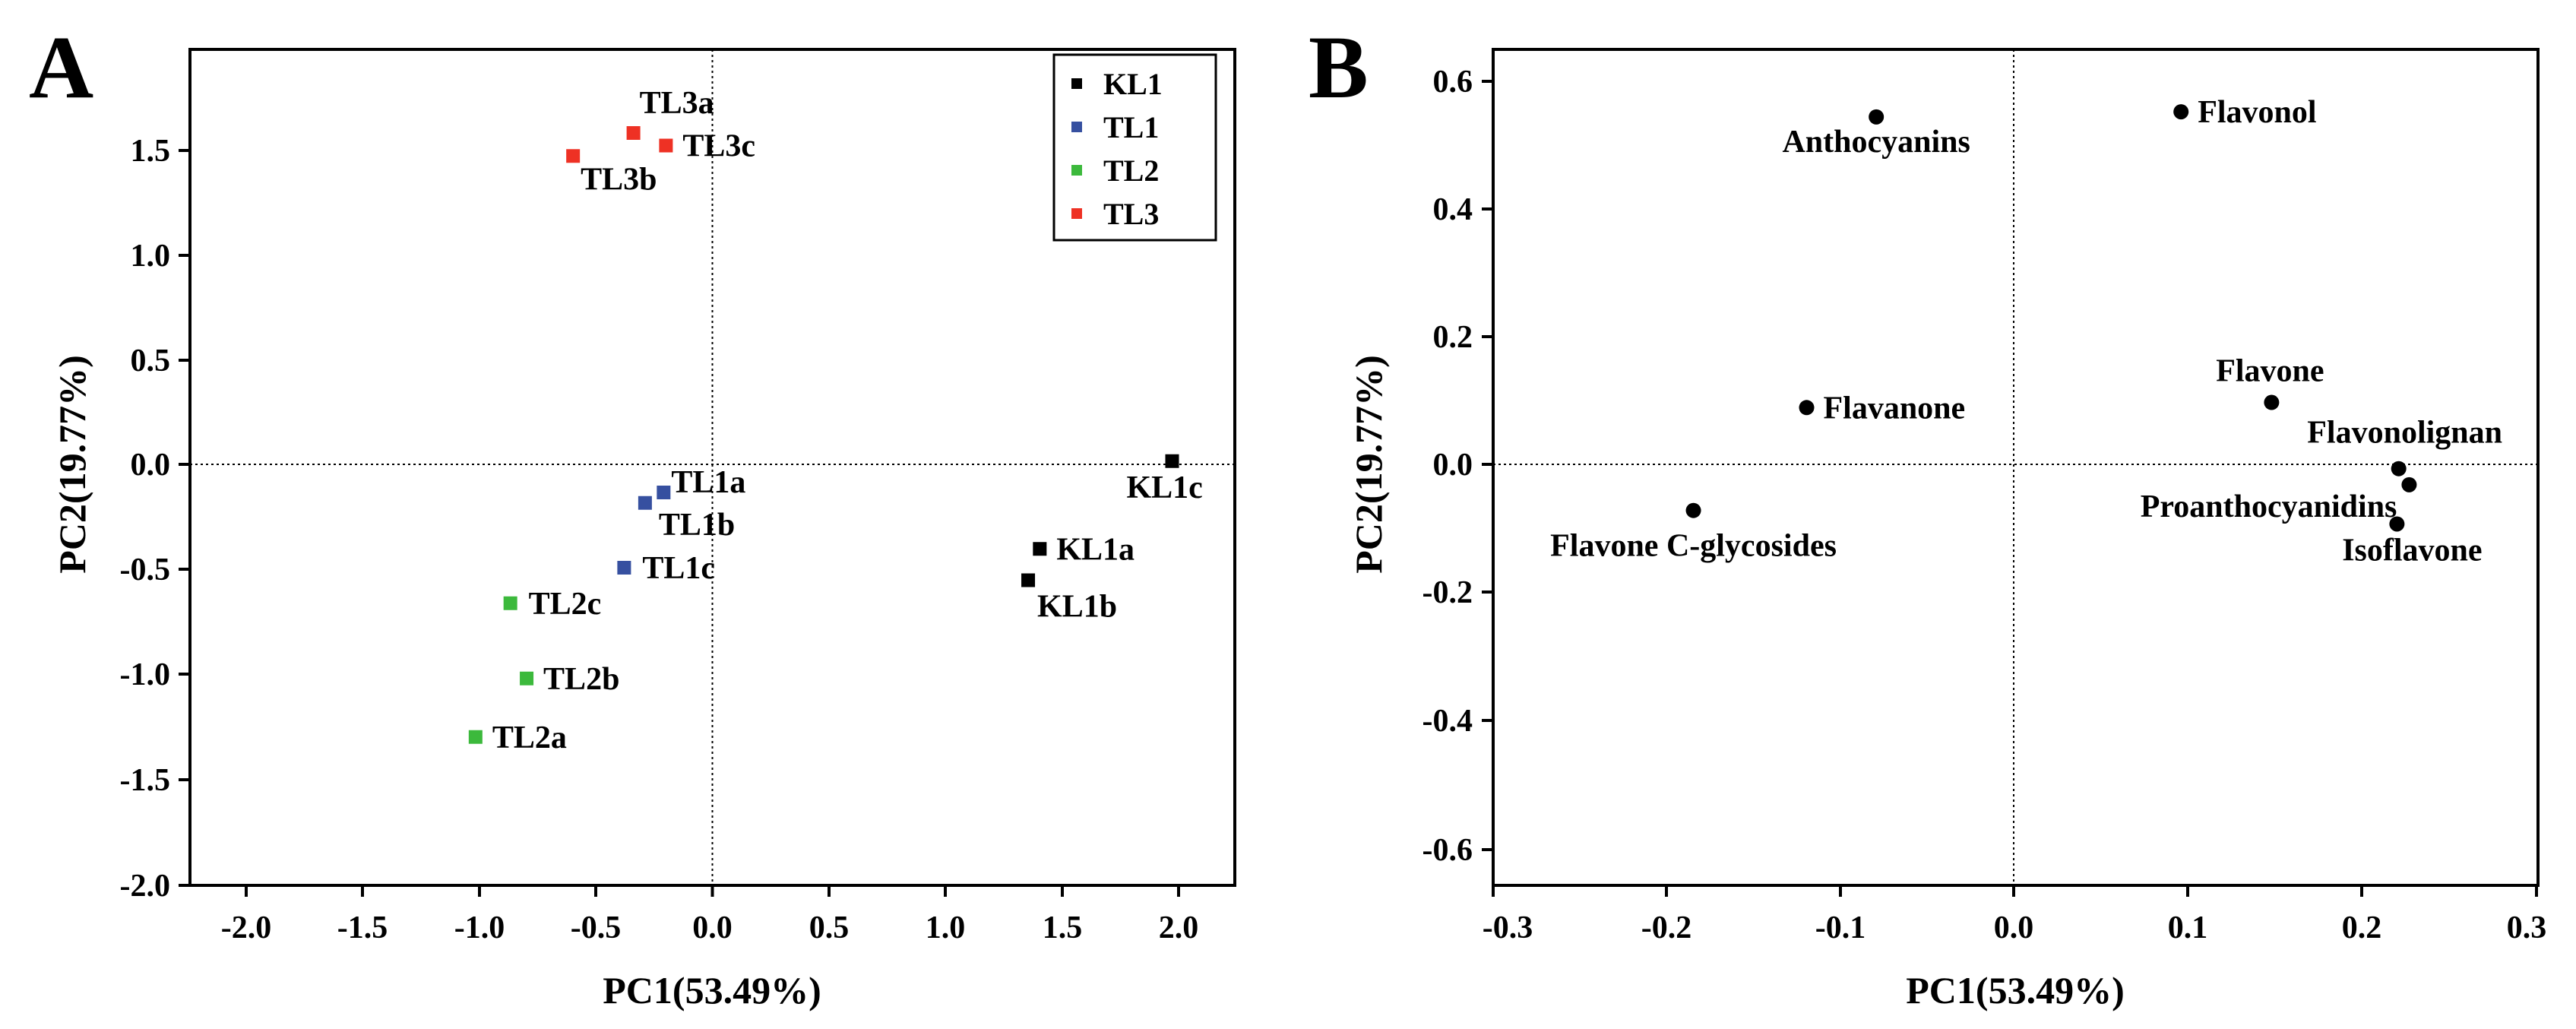  I want to click on panel-a-x-ticks: -2.0 -1.5 -1.0 -0.5 0.0 0.5 1.0 1.5 2.0, so click(710, 915).